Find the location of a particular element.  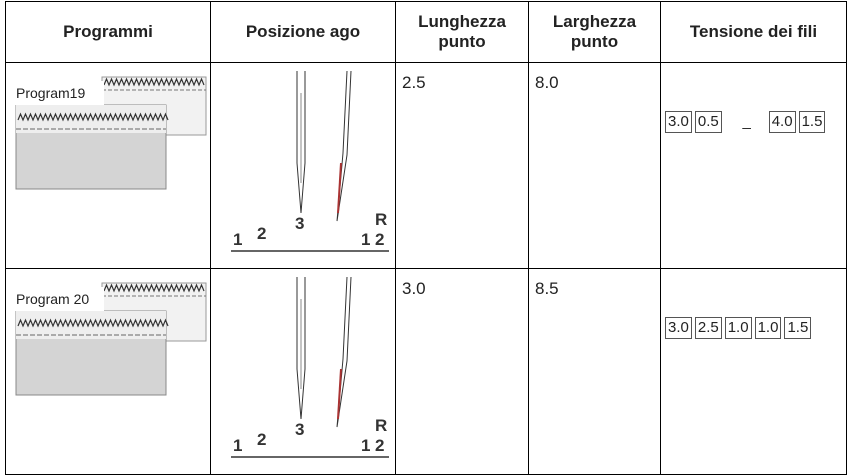

tension-cell: 3.0 2.5 1.0 1.0 1.5 is located at coordinates (753, 371).